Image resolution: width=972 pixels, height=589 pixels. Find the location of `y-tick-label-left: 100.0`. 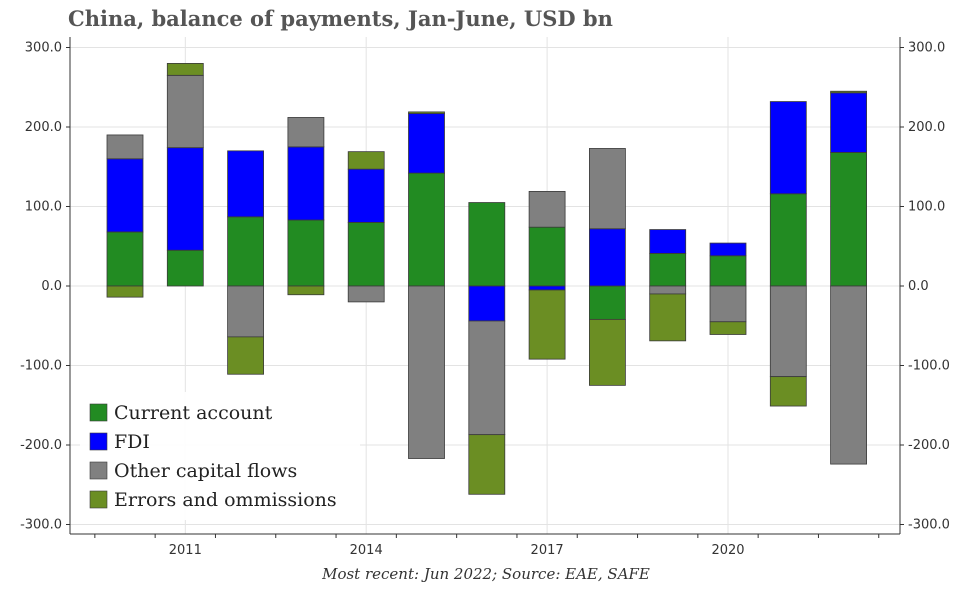

y-tick-label-left: 100.0 is located at coordinates (43, 207).